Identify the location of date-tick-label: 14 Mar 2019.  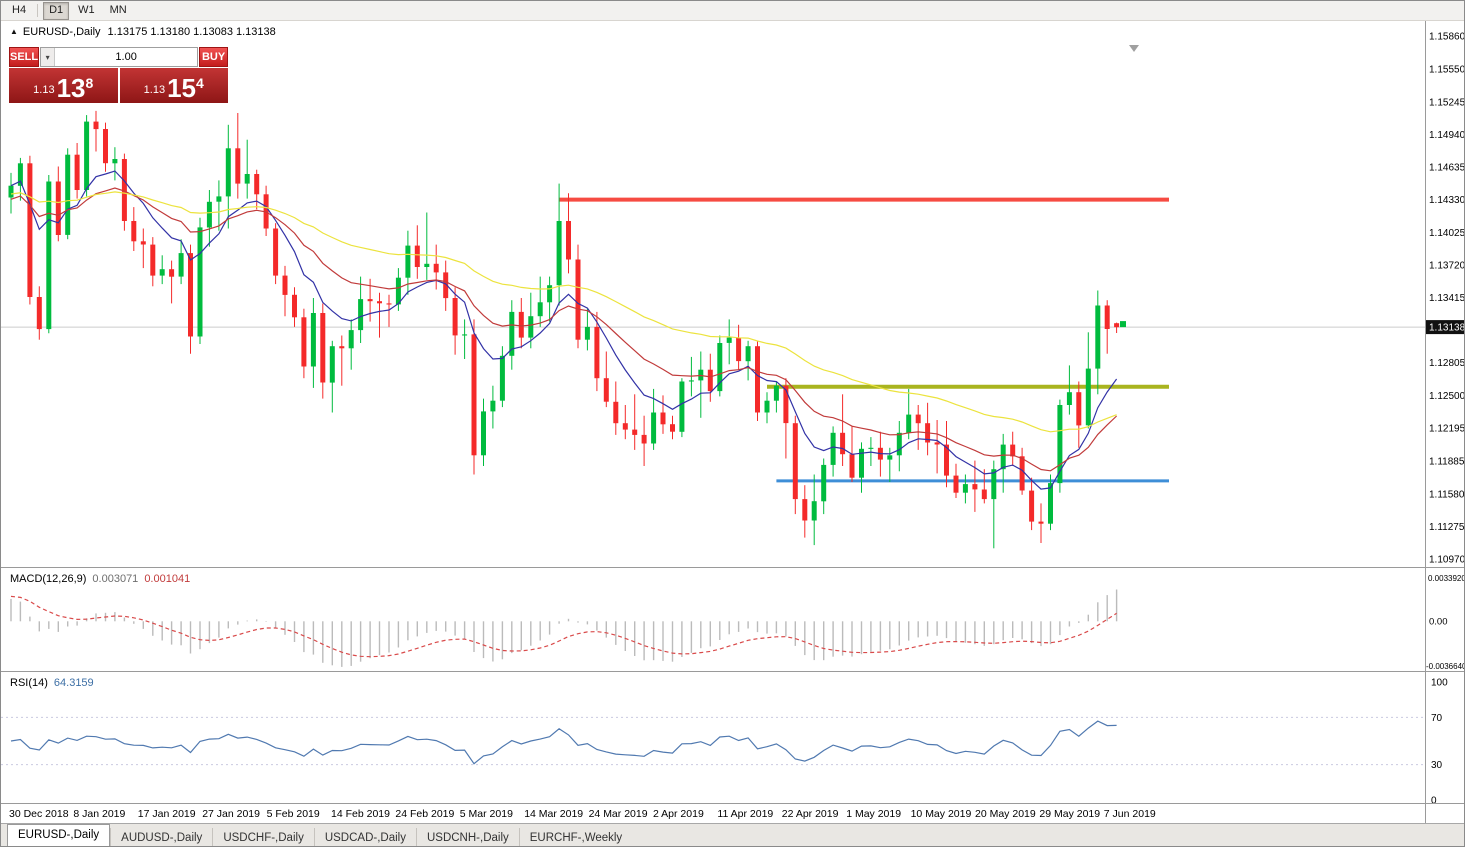
(554, 814).